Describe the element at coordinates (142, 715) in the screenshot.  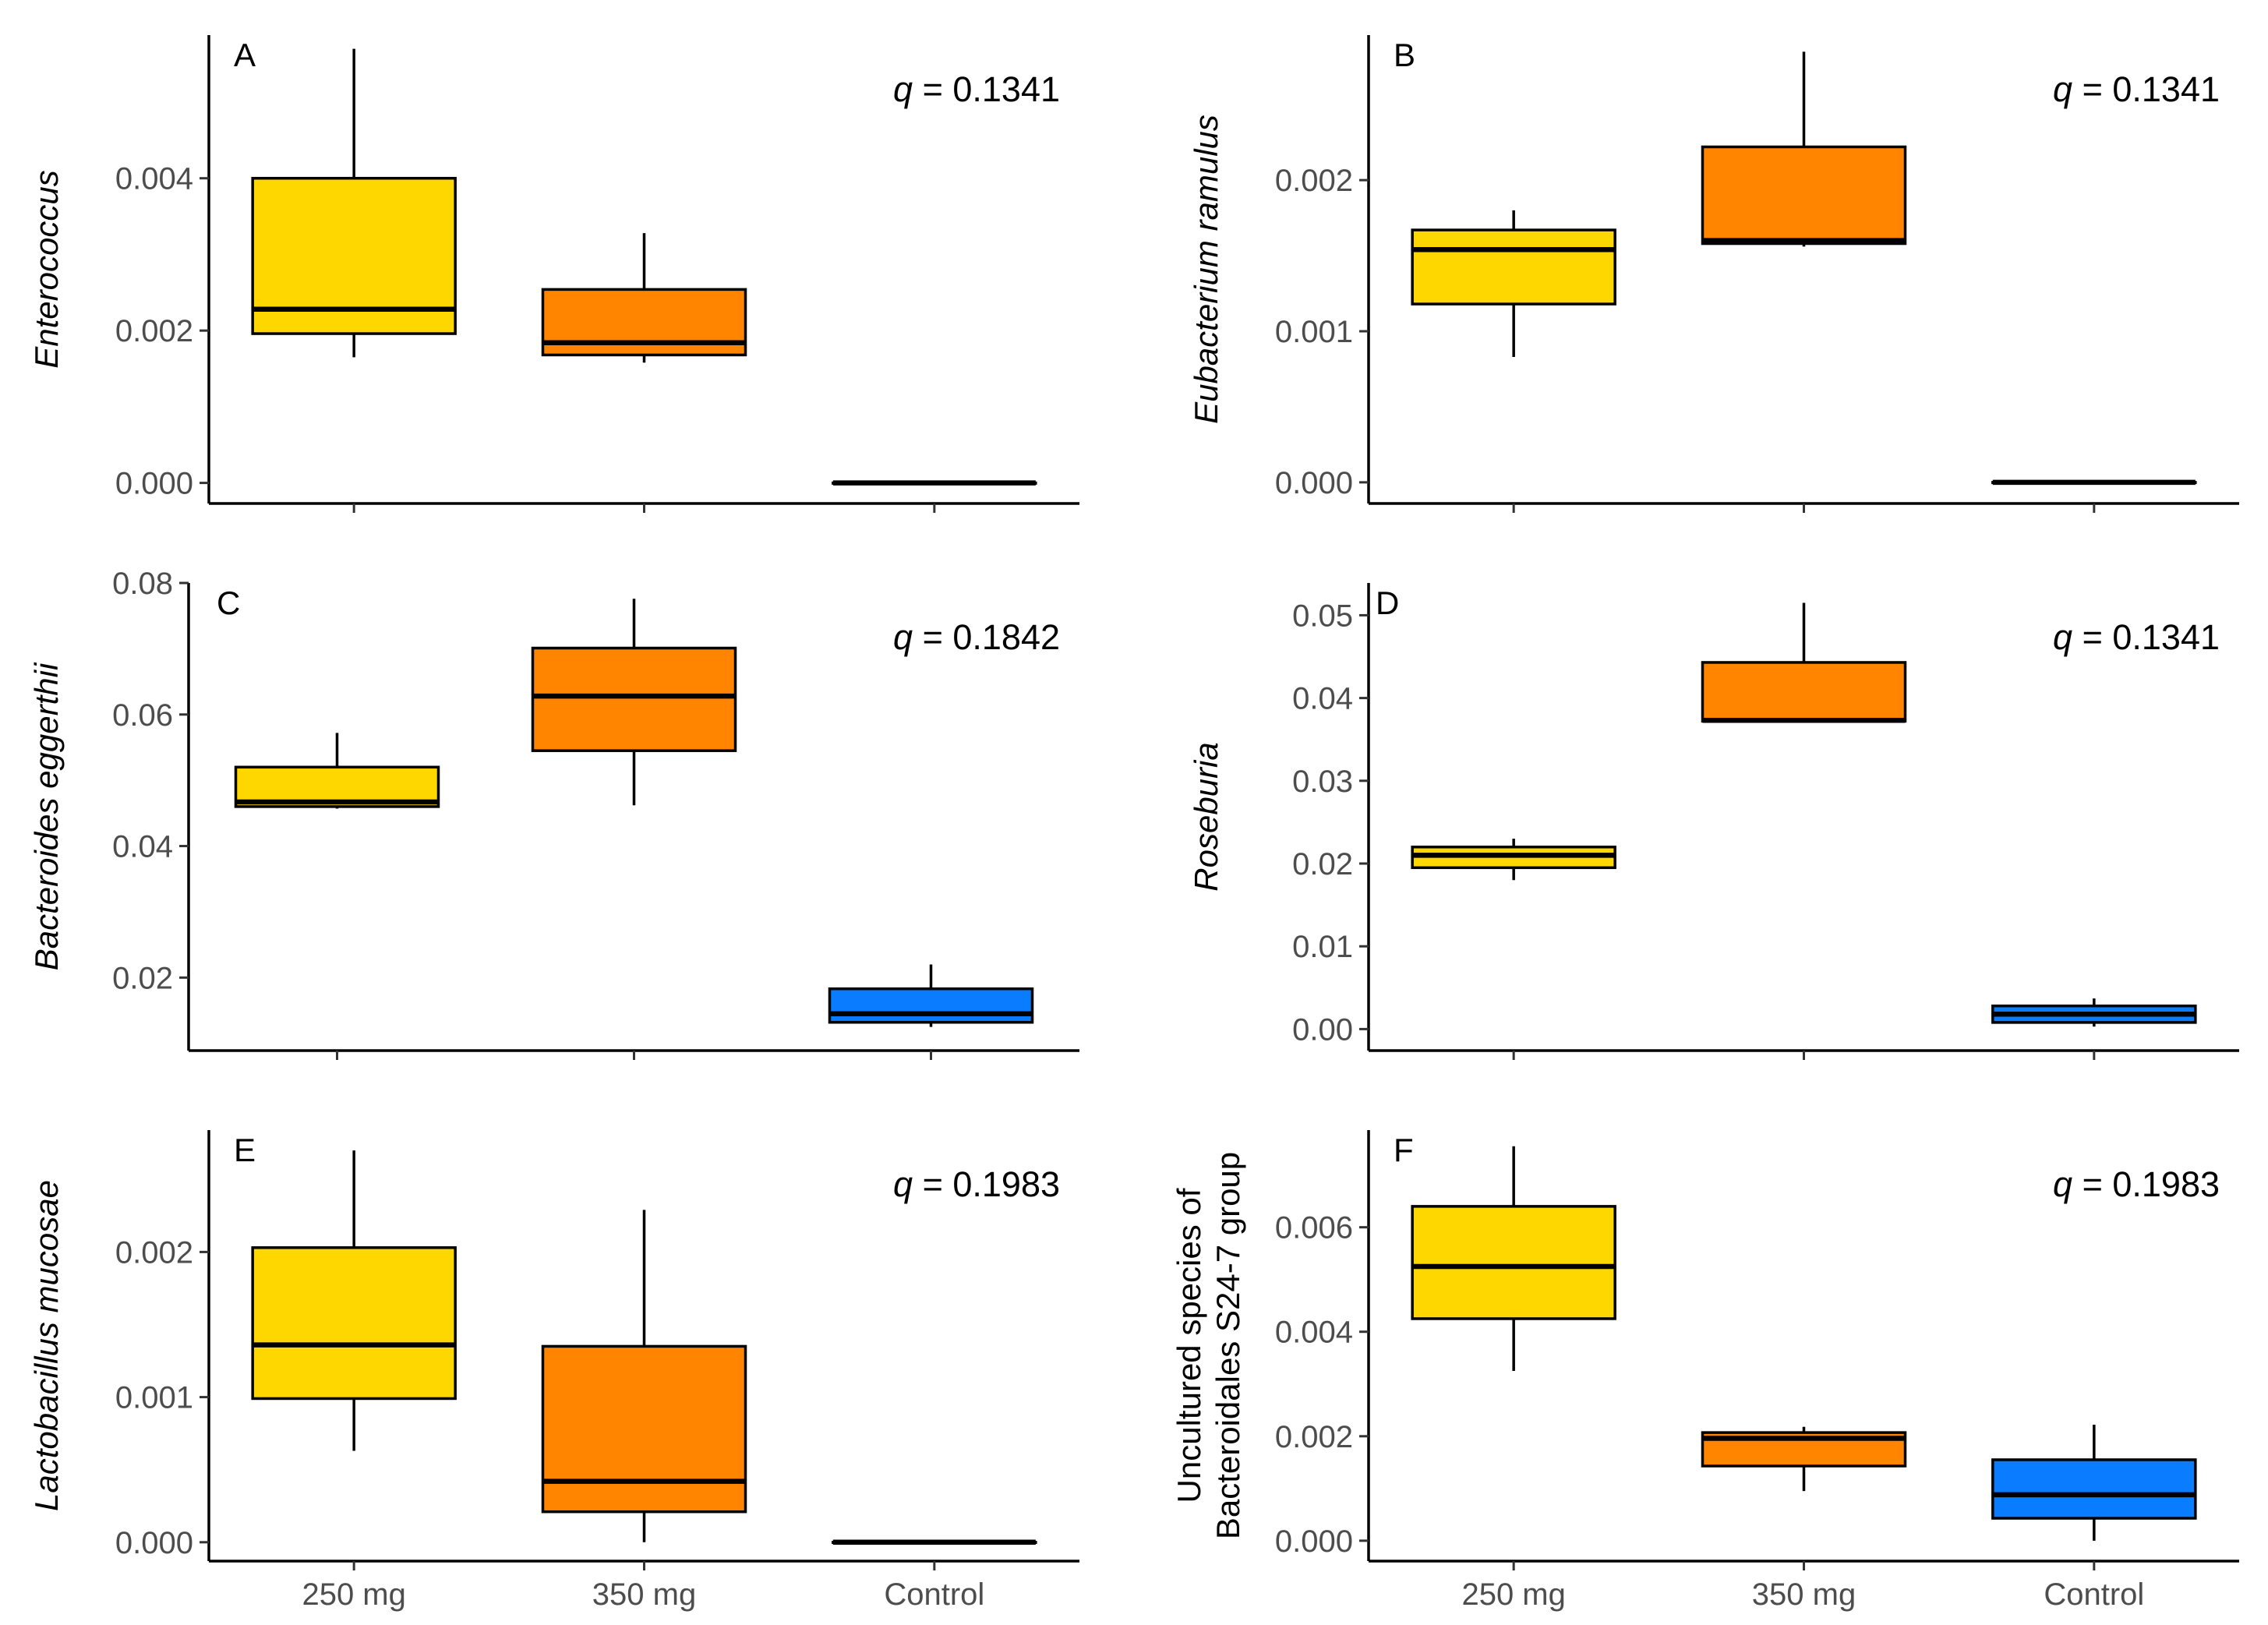
I see `y-tick-label: 0.06` at that location.